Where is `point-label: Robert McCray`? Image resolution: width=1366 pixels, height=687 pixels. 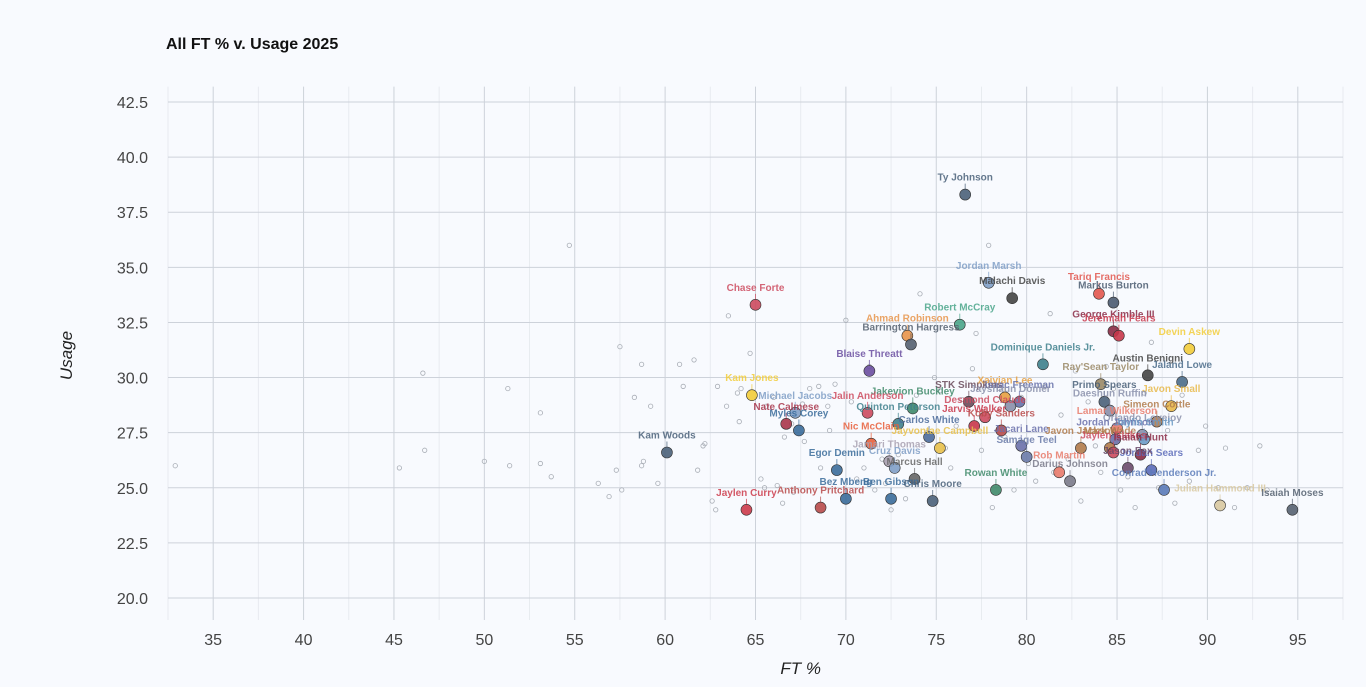
point-label: Robert McCray is located at coordinates (960, 308).